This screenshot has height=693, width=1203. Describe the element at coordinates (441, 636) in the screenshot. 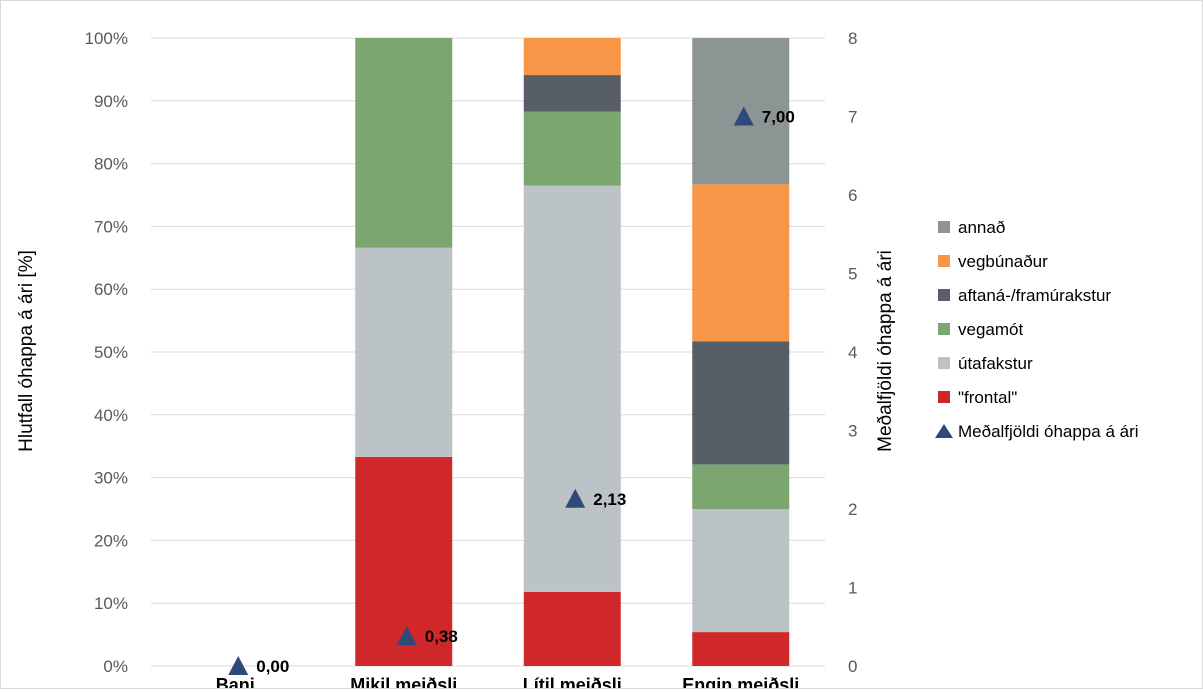

I see `data-label: 0,38` at that location.